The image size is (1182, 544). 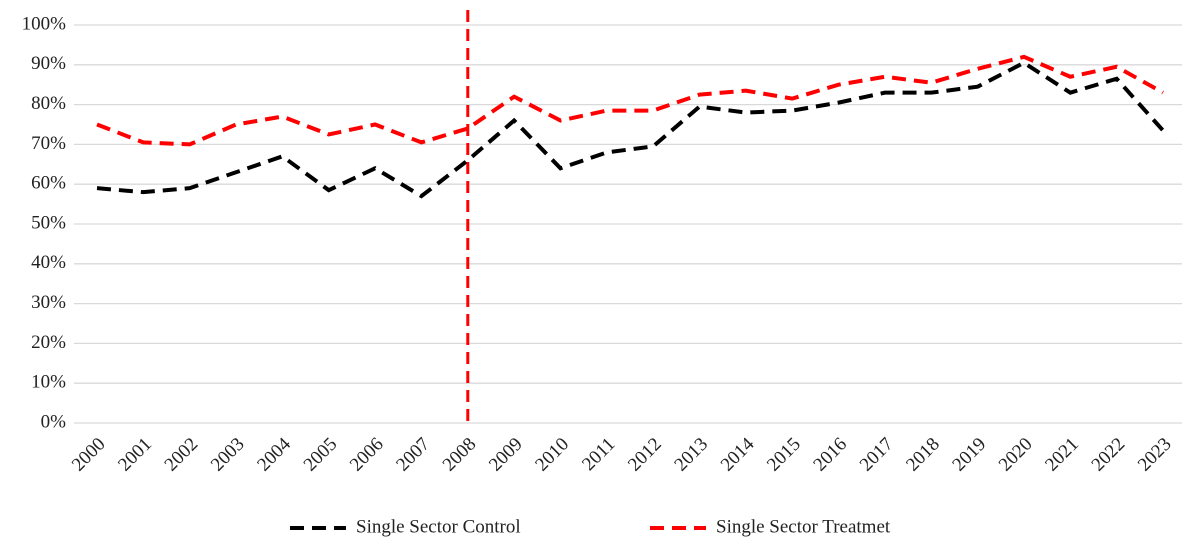 I want to click on y-tick-label: 60%, so click(x=48, y=183).